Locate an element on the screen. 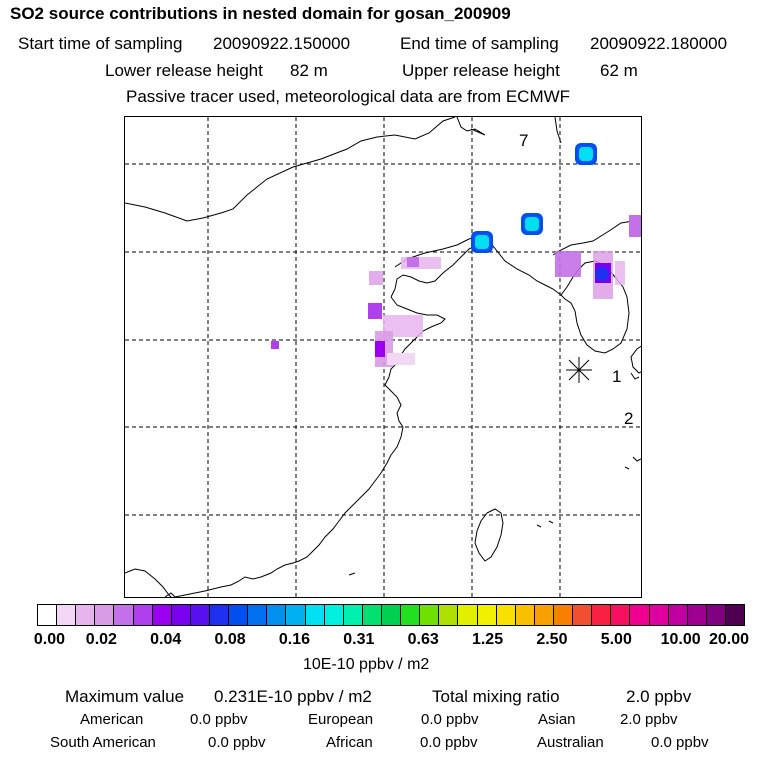 The image size is (768, 768). start-time-label: Start time of sampling is located at coordinates (100, 43).